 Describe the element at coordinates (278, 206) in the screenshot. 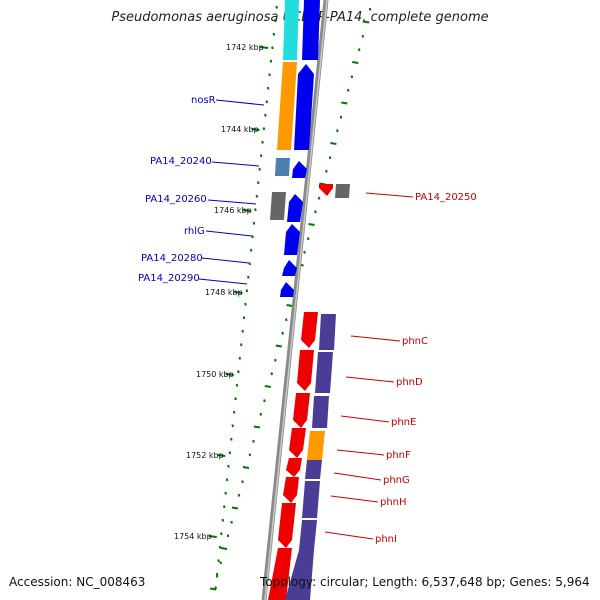

I see `gray-block-left` at that location.